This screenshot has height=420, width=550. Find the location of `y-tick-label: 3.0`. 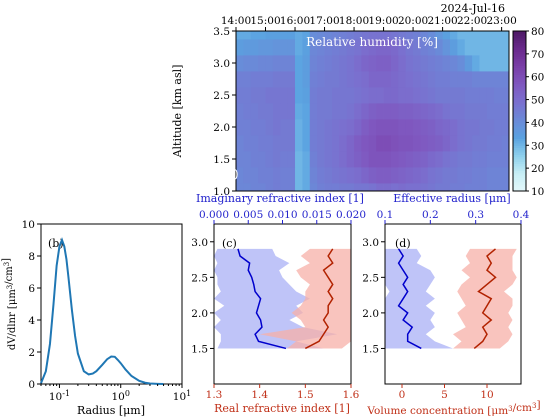

y-tick-label: 3.0 is located at coordinates (370, 243).